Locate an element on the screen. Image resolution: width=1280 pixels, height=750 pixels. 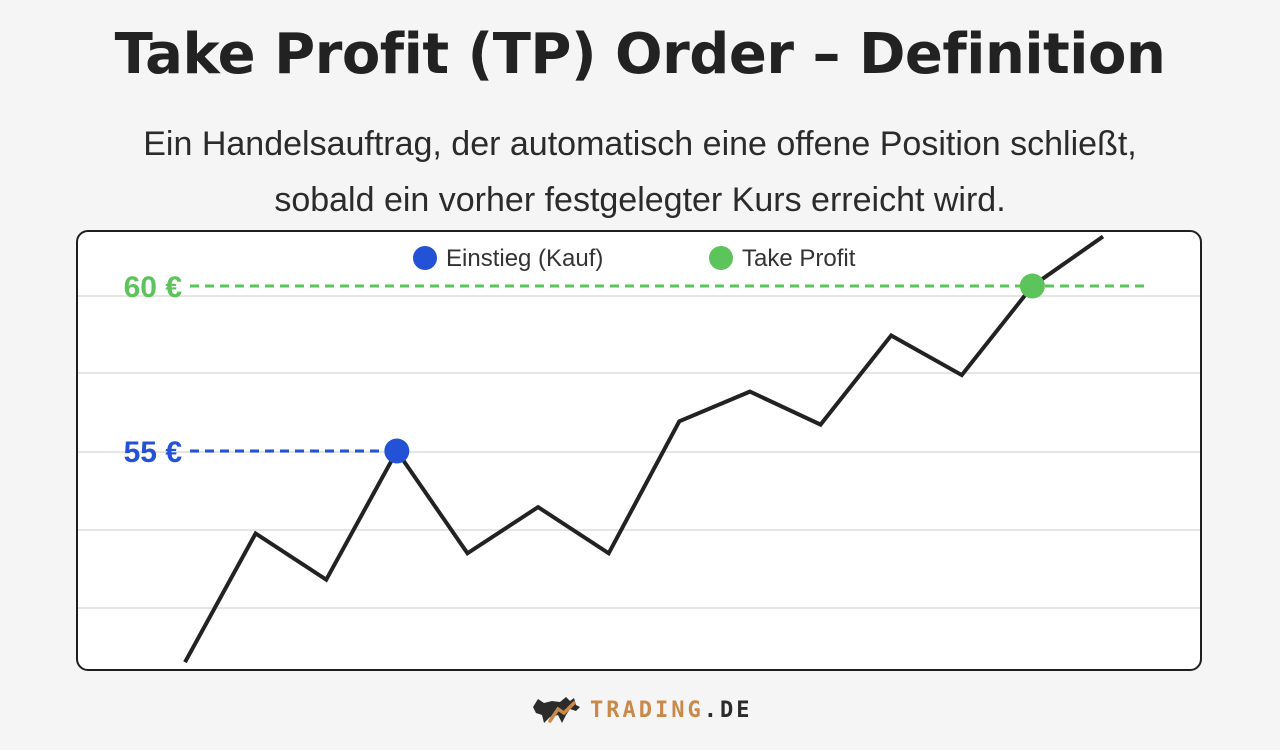
legend-label: Take Profit is located at coordinates (799, 258).